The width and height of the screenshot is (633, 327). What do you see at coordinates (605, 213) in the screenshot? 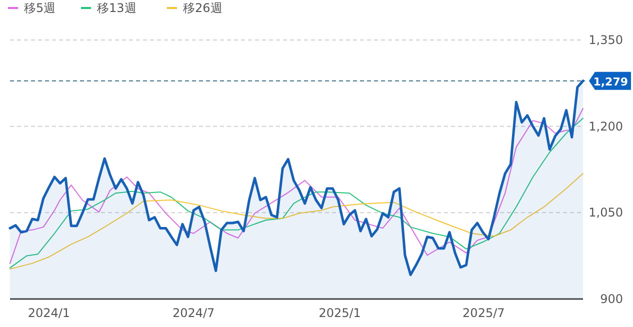
I see `y-tick-label: 1,050` at bounding box center [605, 213].